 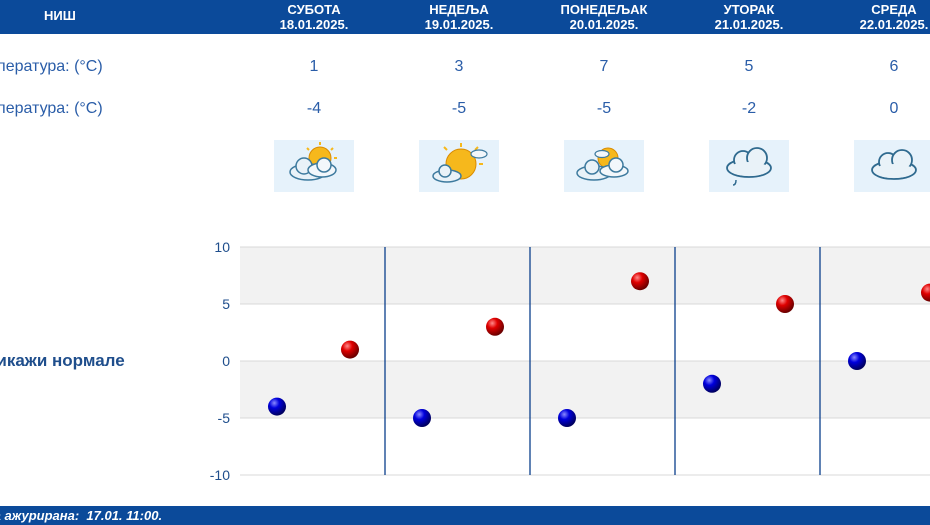 What do you see at coordinates (226, 361) in the screenshot?
I see `y-tick-label: 0` at bounding box center [226, 361].